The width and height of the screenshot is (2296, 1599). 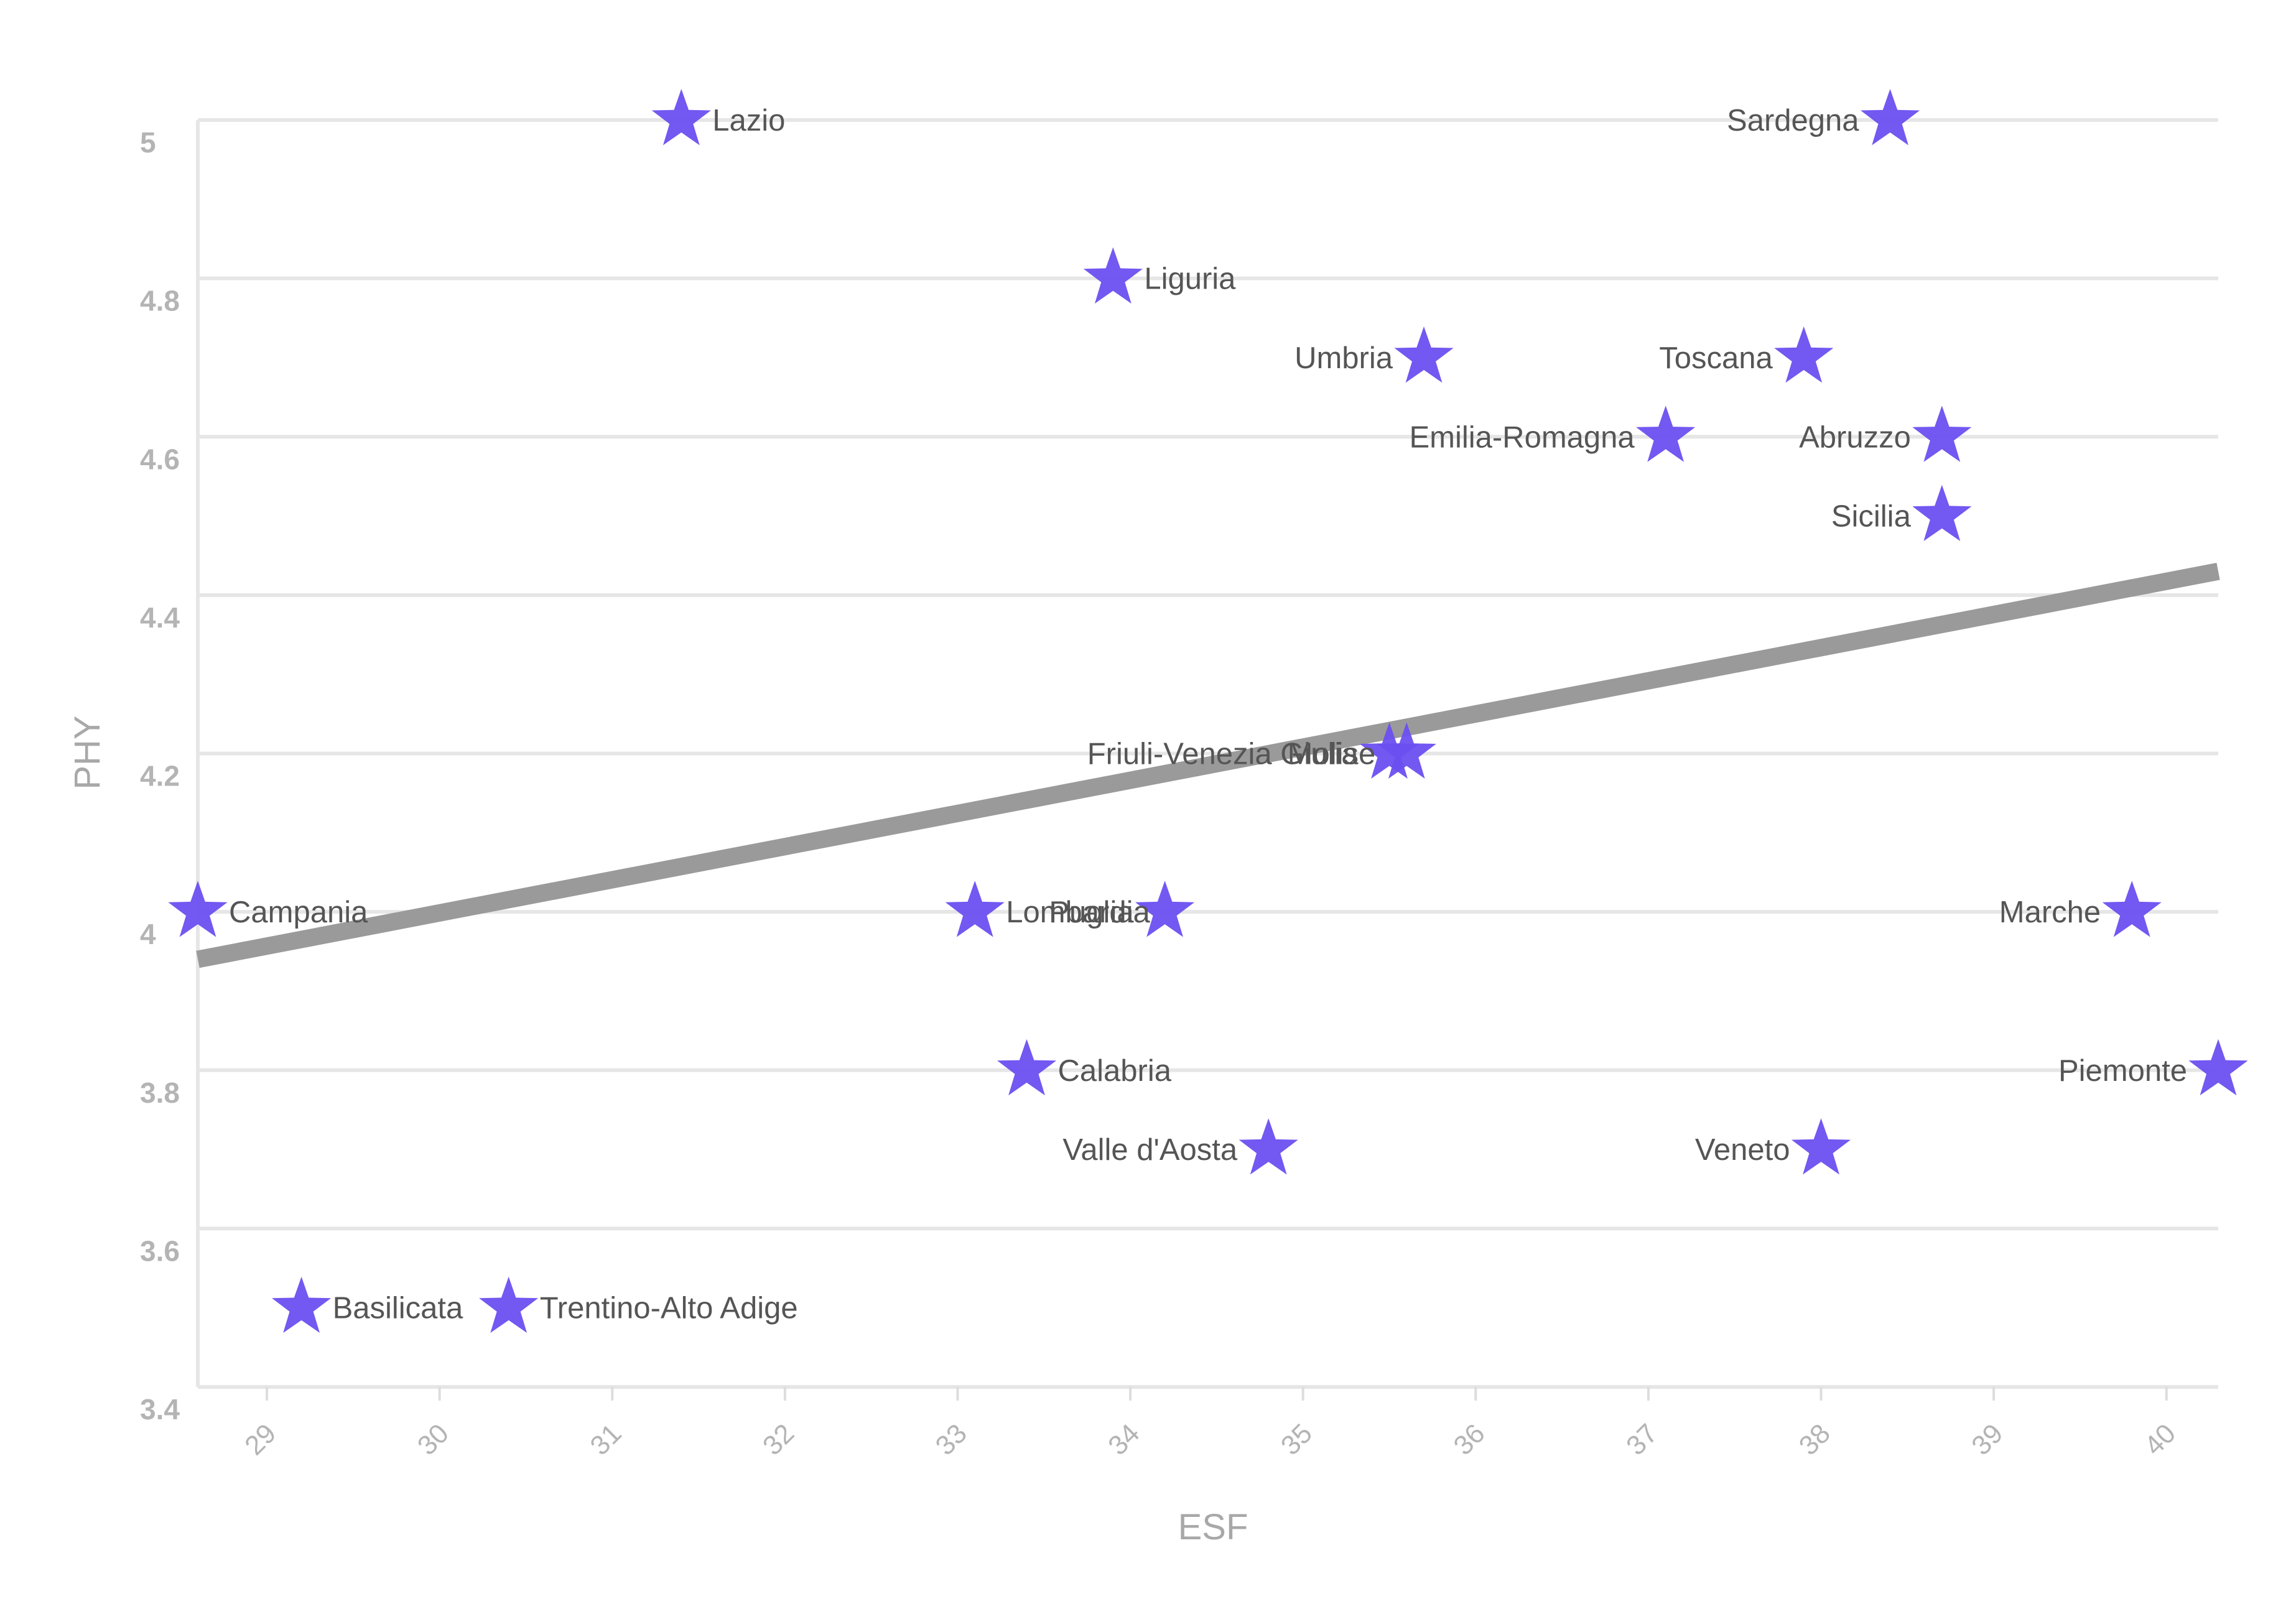 What do you see at coordinates (1332, 755) in the screenshot?
I see `point-label: Molise` at bounding box center [1332, 755].